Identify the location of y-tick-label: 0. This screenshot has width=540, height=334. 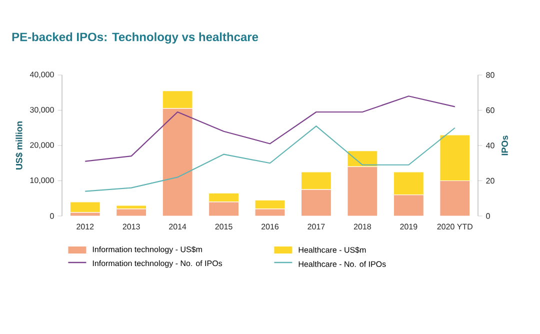
(52, 216).